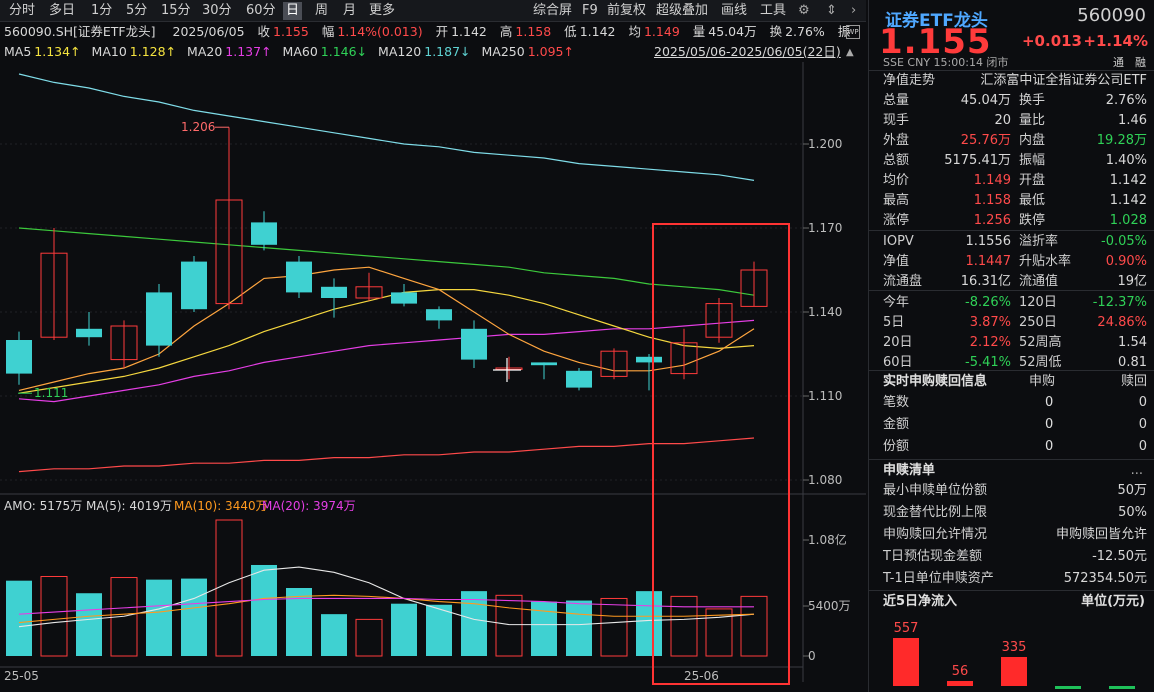 This screenshot has width=1154, height=692. What do you see at coordinates (935, 512) in the screenshot?
I see `list-label: 现金替代比例上限` at bounding box center [935, 512].